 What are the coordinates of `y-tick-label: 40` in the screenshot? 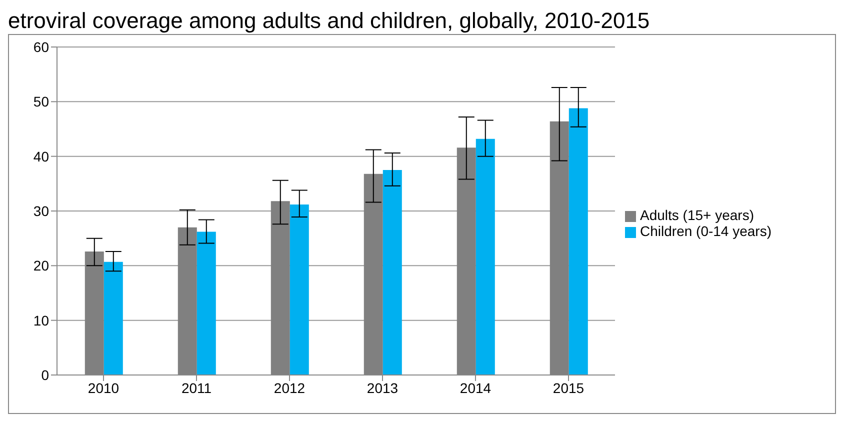 It's located at (41, 156).